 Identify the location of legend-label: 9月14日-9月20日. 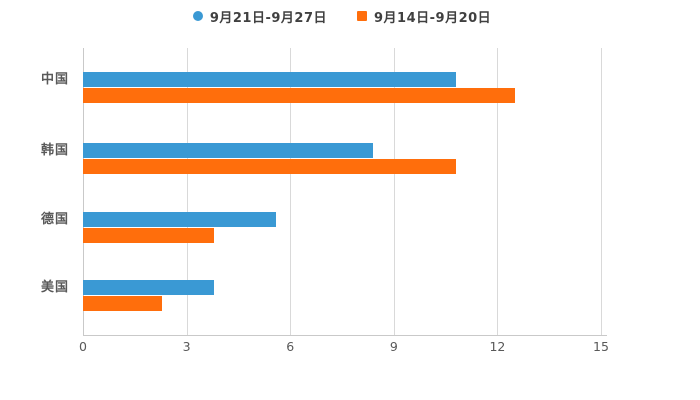
(433, 18).